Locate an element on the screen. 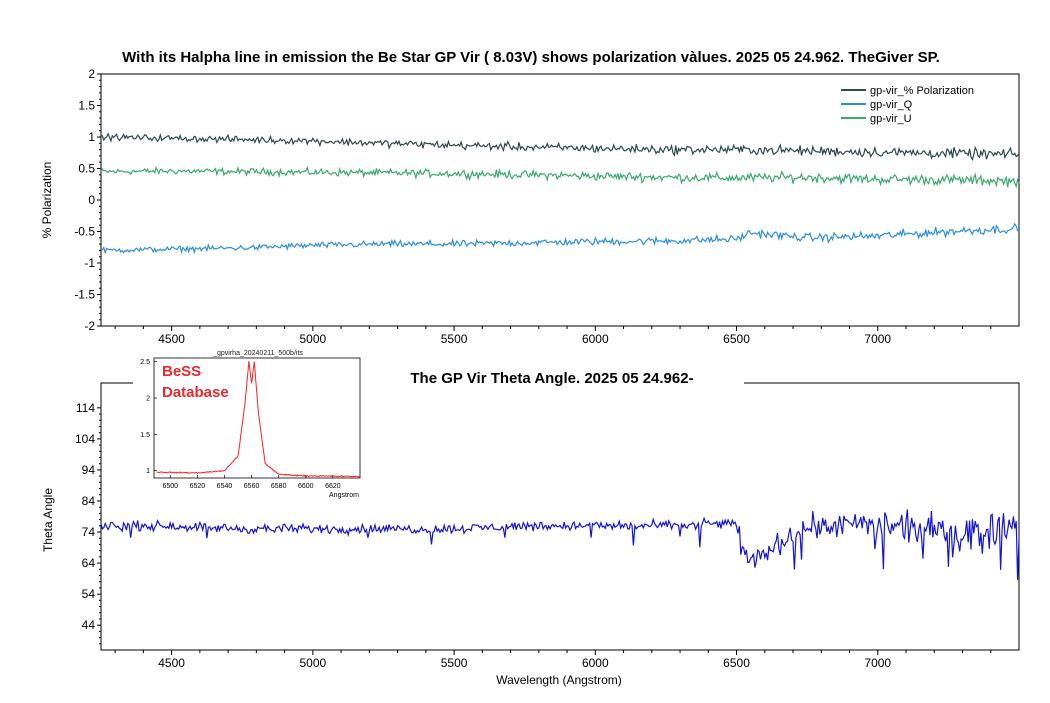 This screenshot has width=1050, height=703. bottom-x-ticks: 4500 5000 5500 6000 6500 7000 is located at coordinates (553, 660).